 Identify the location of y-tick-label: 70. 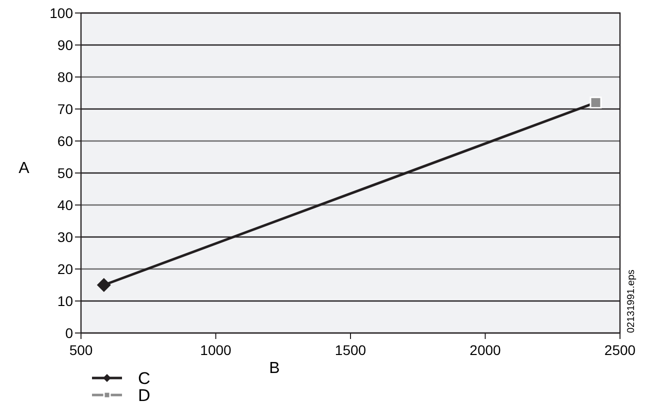
(65, 108).